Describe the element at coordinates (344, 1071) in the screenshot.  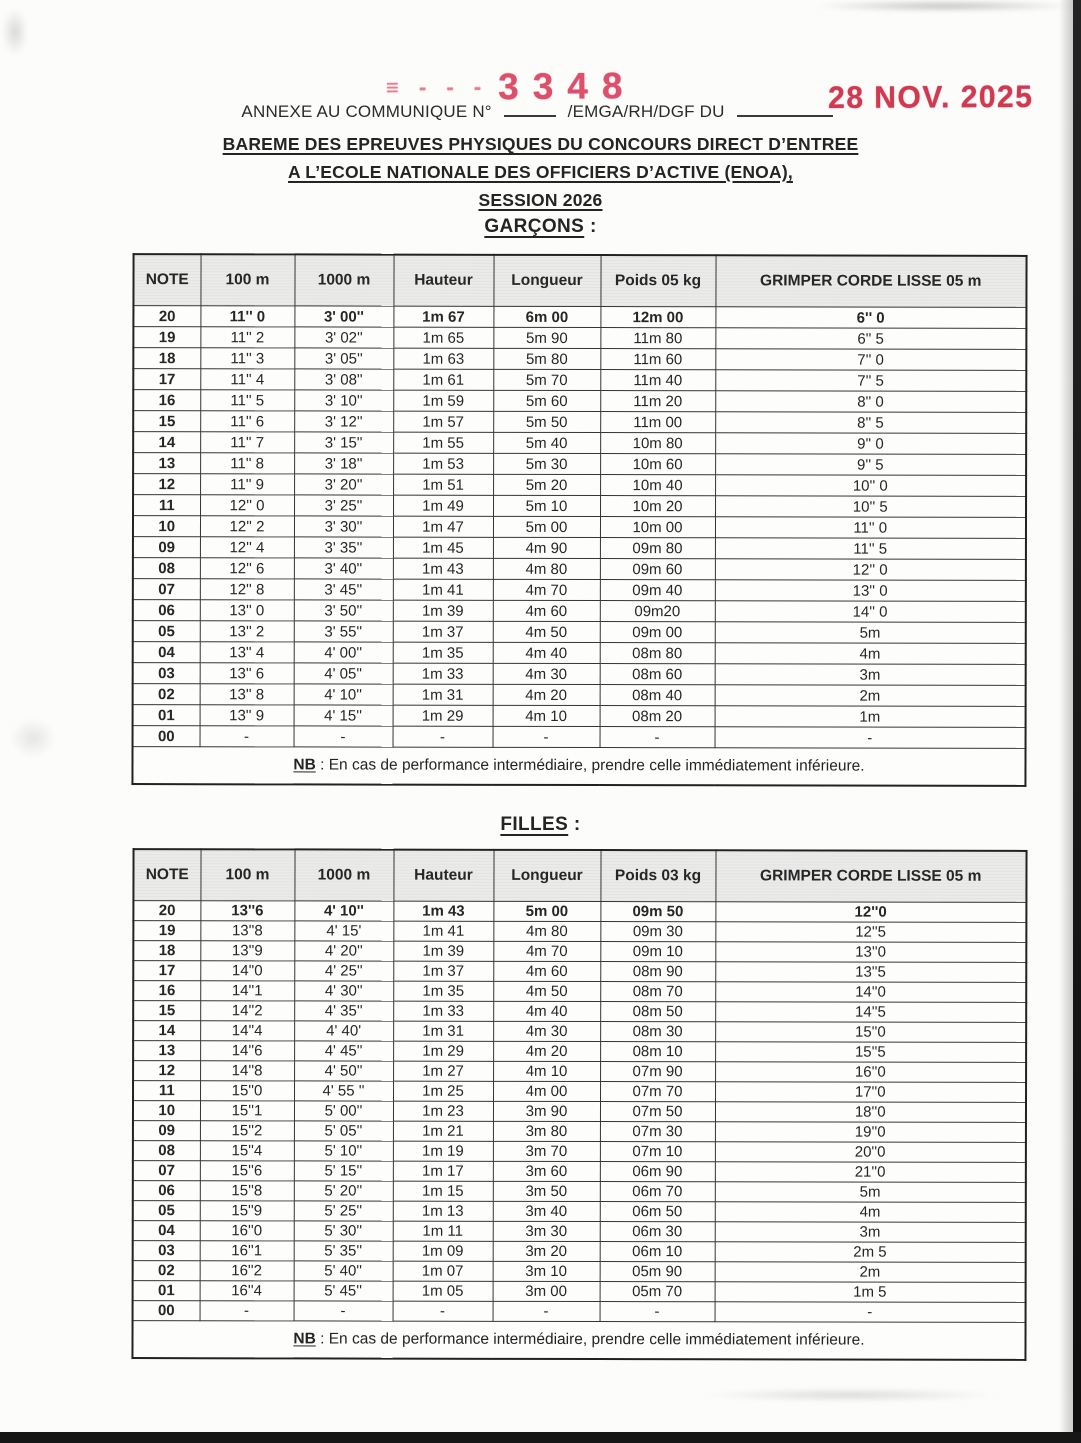
I see `table-cell: 4' 50''` at that location.